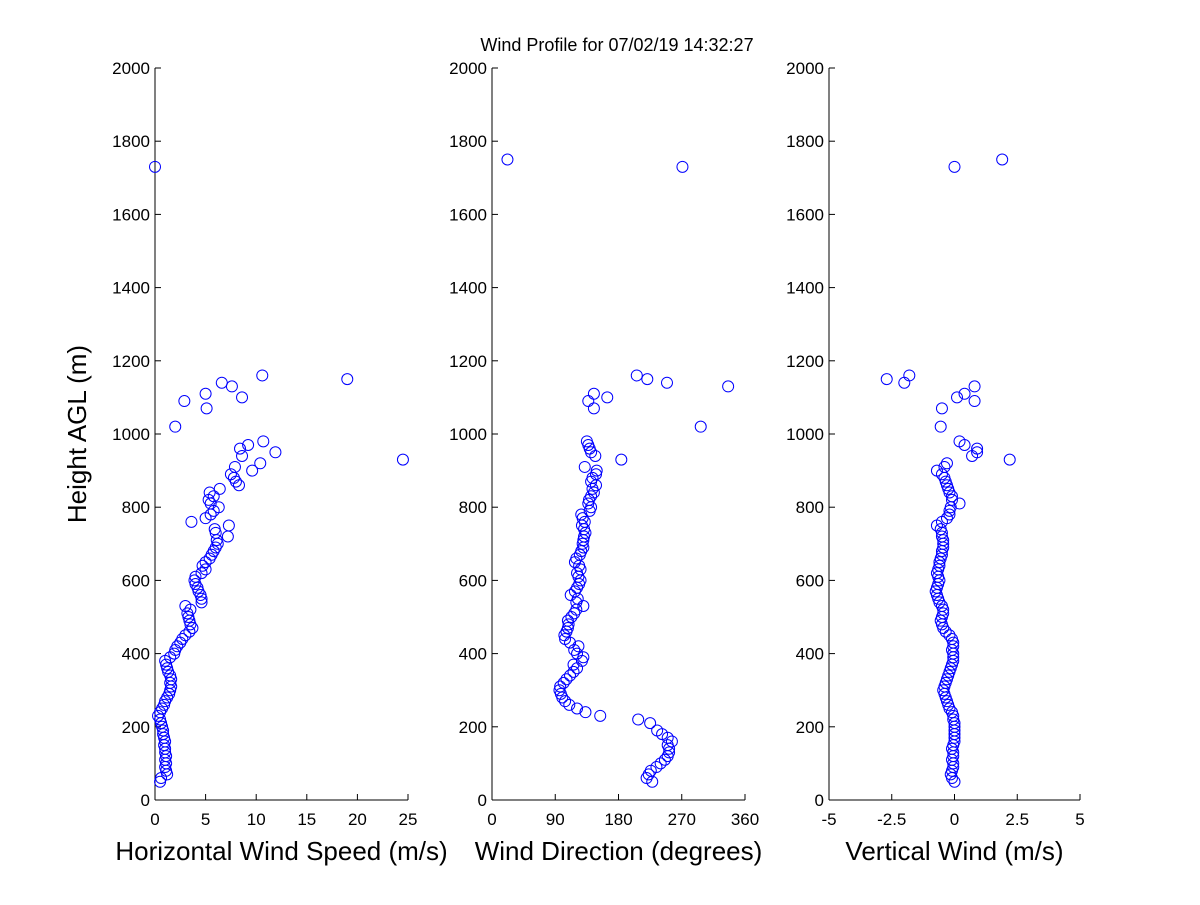  What do you see at coordinates (555, 819) in the screenshot?
I see `x-tick-label: 90` at bounding box center [555, 819].